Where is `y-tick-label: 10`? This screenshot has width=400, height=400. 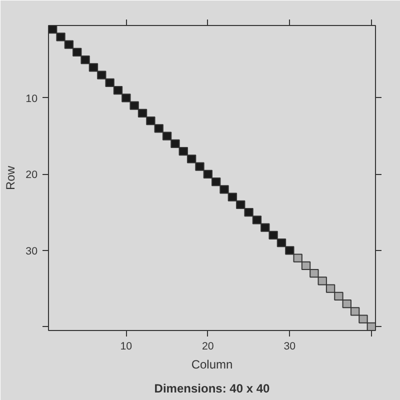 y-tick-label: 10 is located at coordinates (32, 98).